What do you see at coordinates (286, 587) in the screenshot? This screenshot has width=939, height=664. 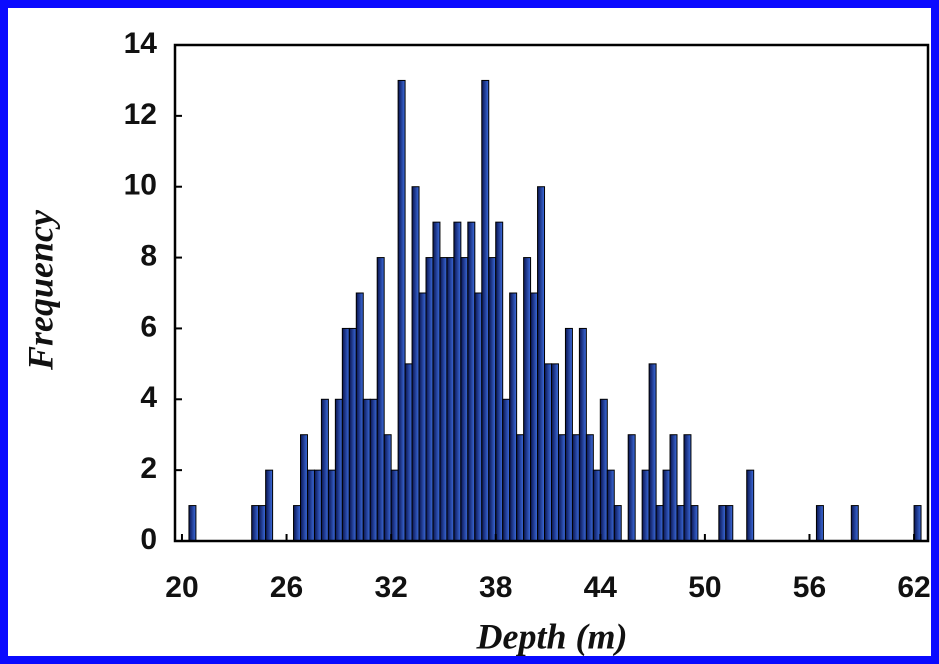 I see `x-tick-label: 26` at bounding box center [286, 587].